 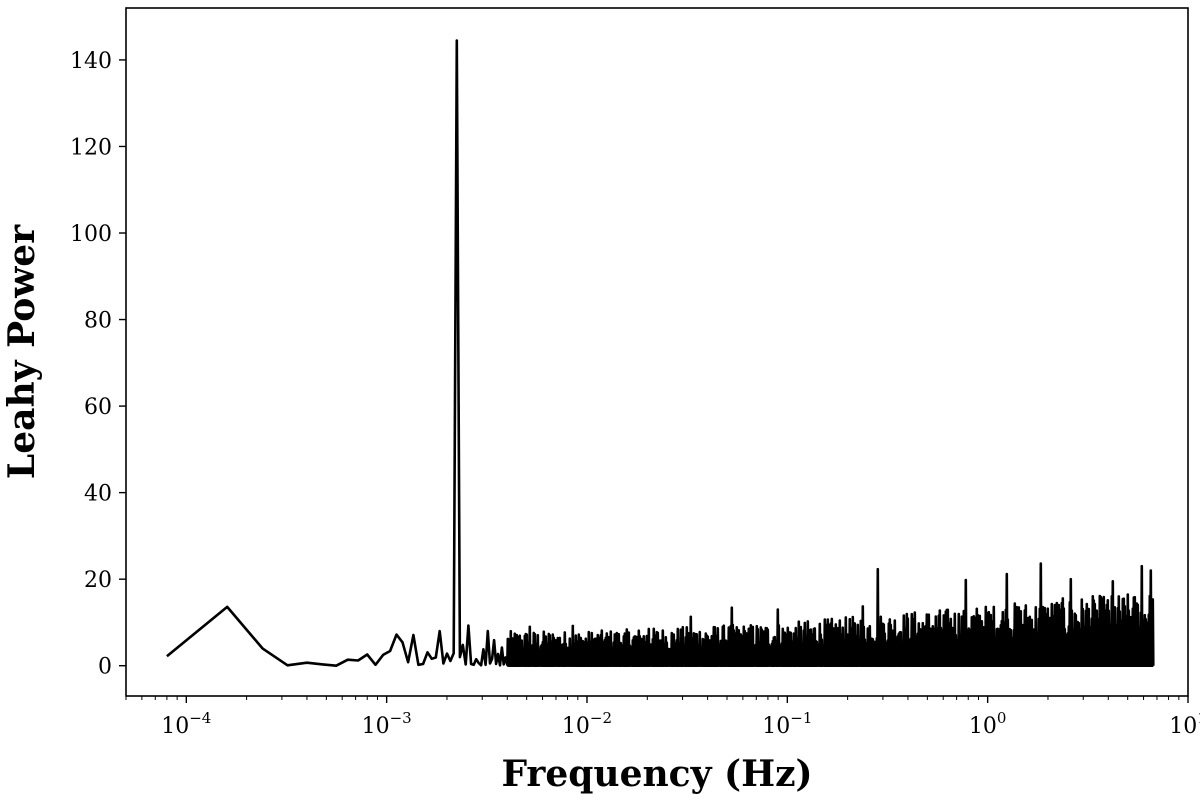 I want to click on y-tick-label: 0, so click(x=105, y=667).